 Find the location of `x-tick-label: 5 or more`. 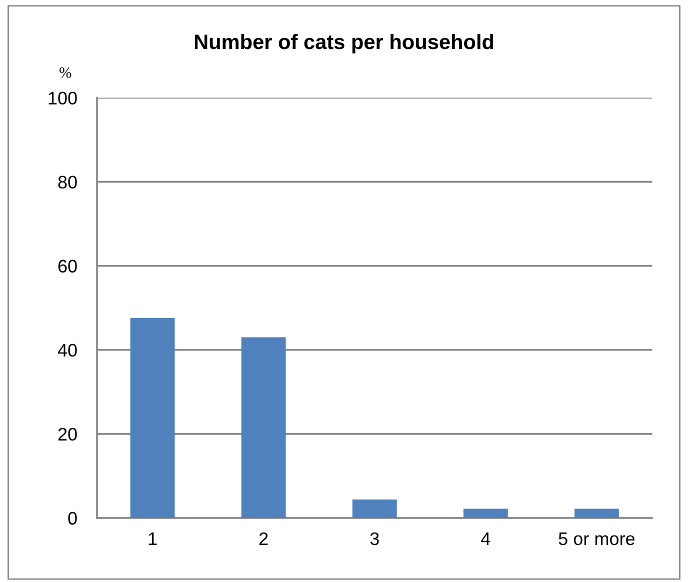

x-tick-label: 5 or more is located at coordinates (596, 539).